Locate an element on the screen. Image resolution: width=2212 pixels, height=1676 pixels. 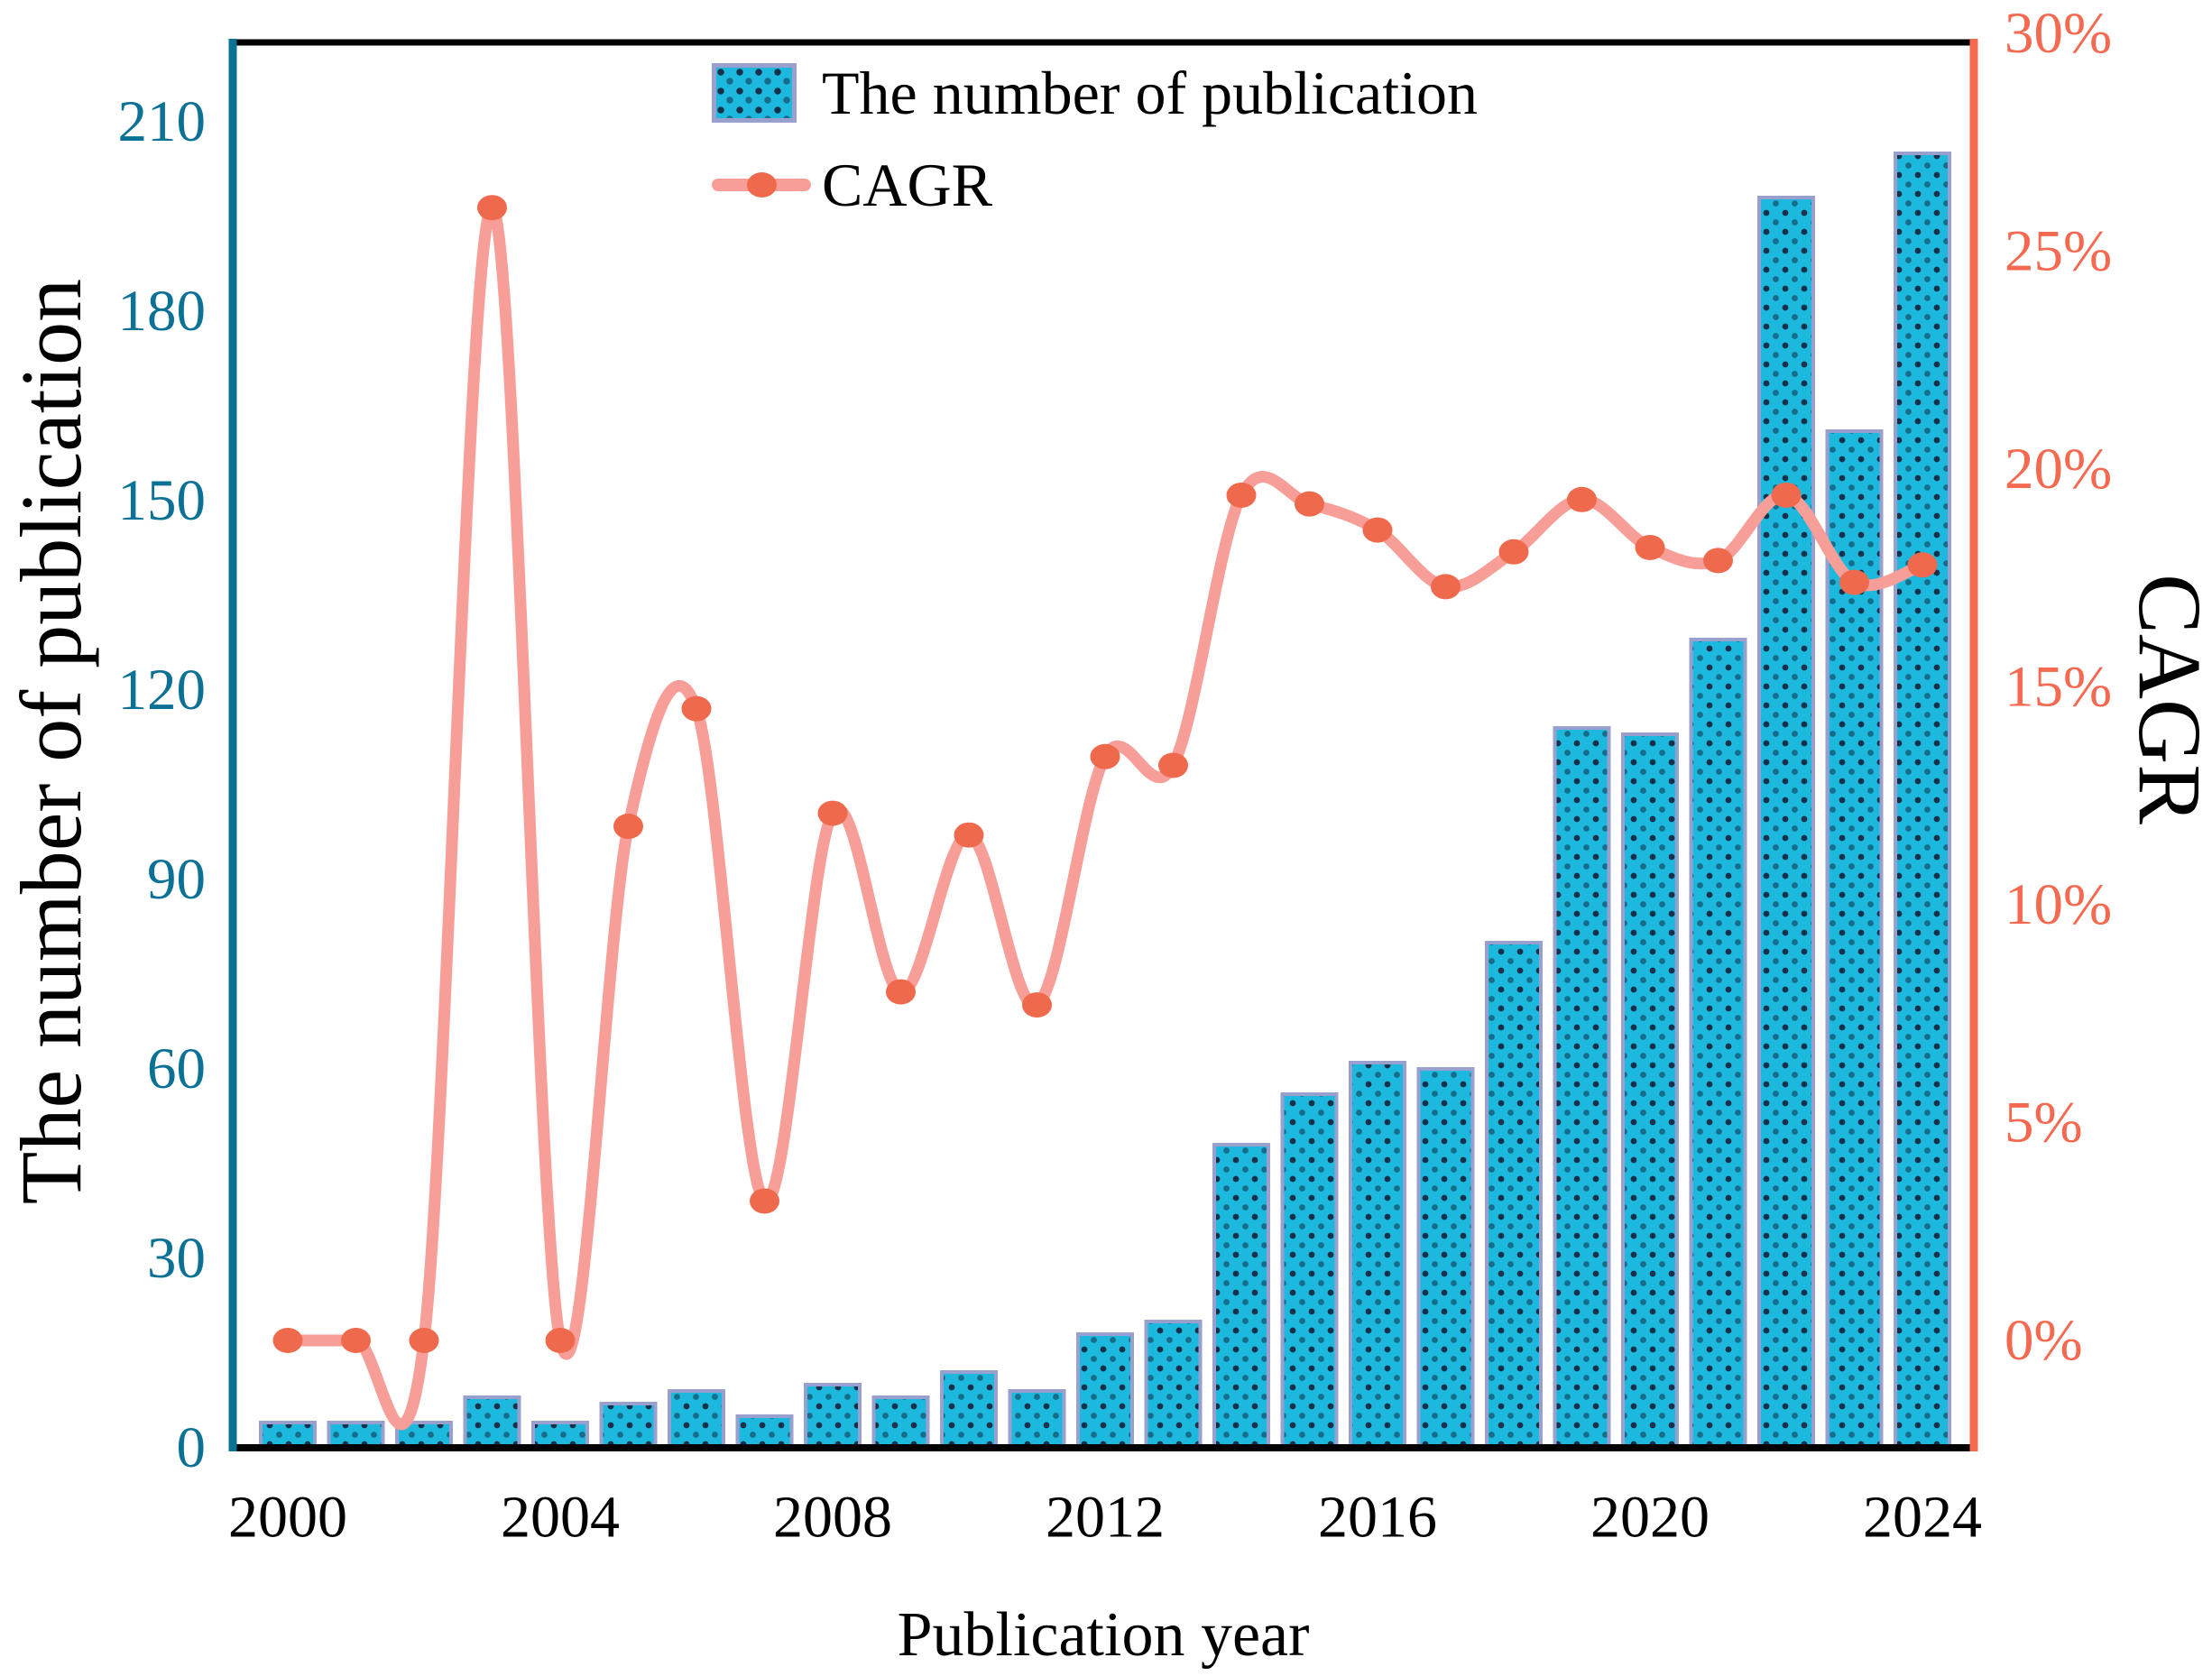
left-tick-label: 180 is located at coordinates (162, 311).